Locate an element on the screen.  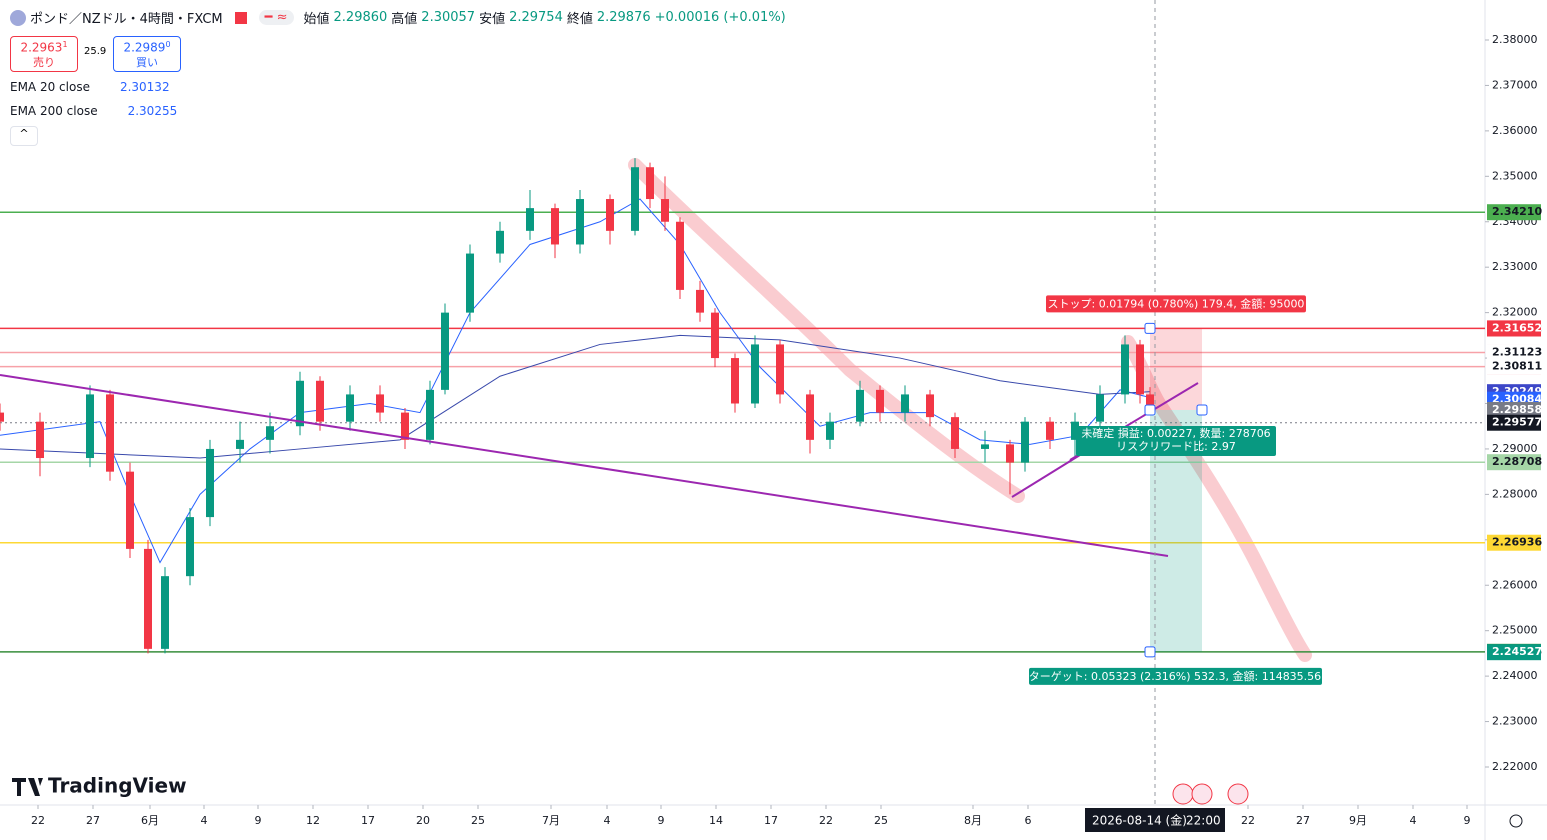
x-tick-label: 6月 is located at coordinates (150, 820).